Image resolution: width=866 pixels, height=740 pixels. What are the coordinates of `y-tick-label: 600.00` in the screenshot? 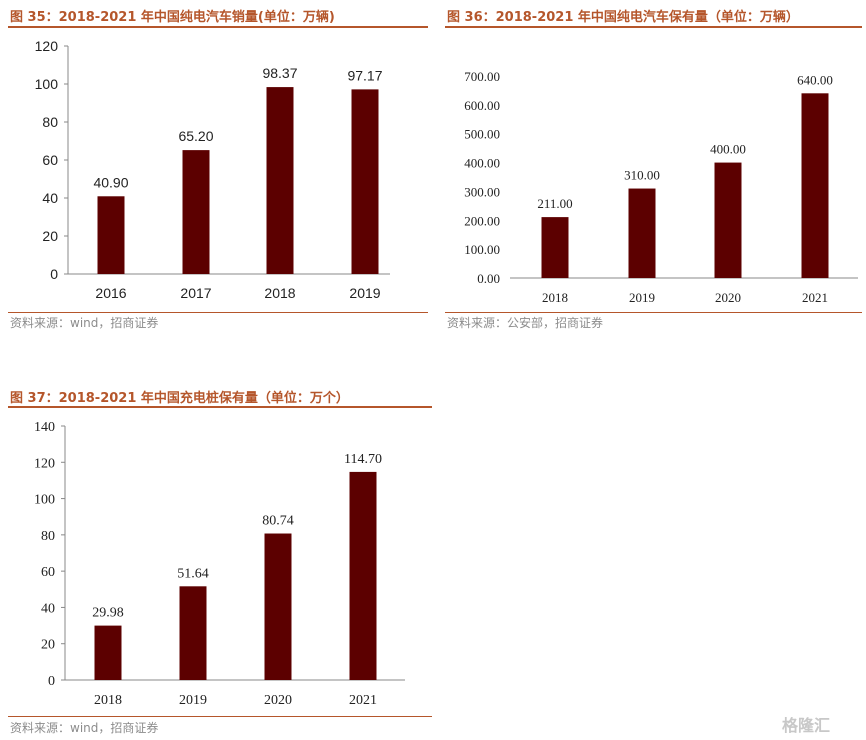 It's located at (482, 105).